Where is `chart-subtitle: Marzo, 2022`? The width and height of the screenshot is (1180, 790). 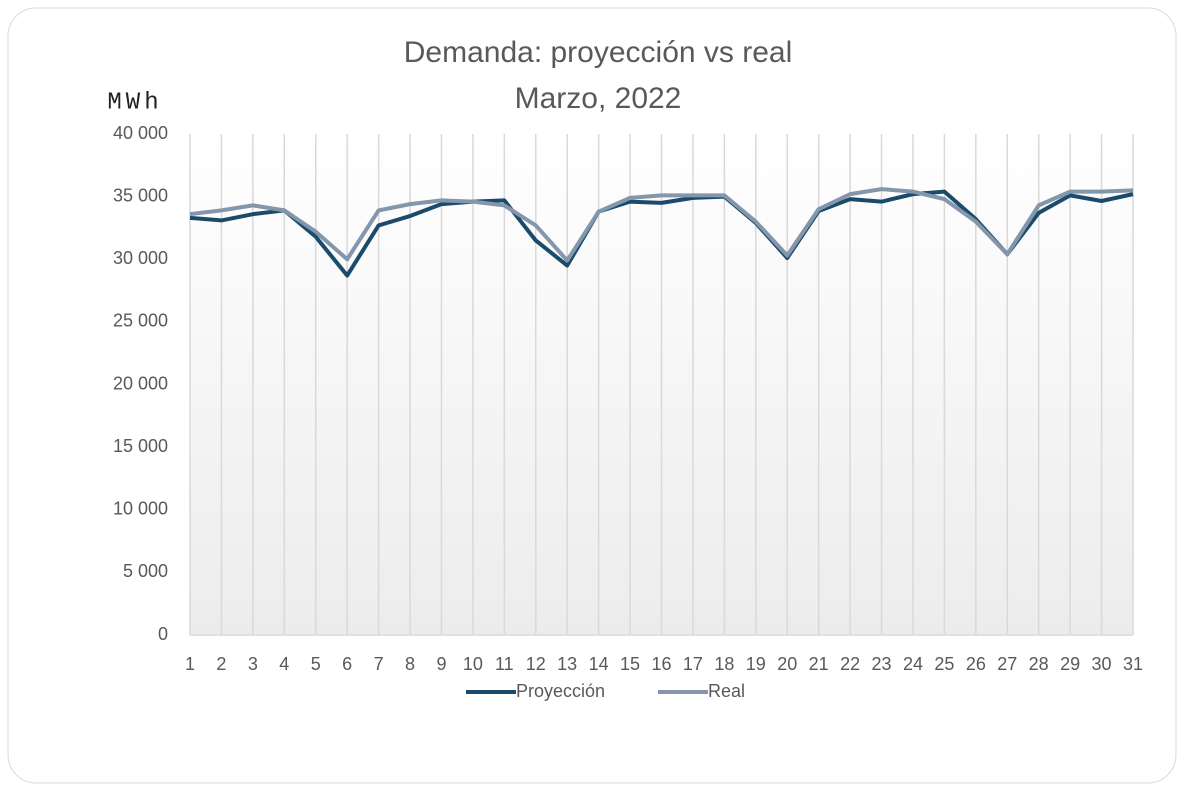
chart-subtitle: Marzo, 2022 is located at coordinates (598, 98).